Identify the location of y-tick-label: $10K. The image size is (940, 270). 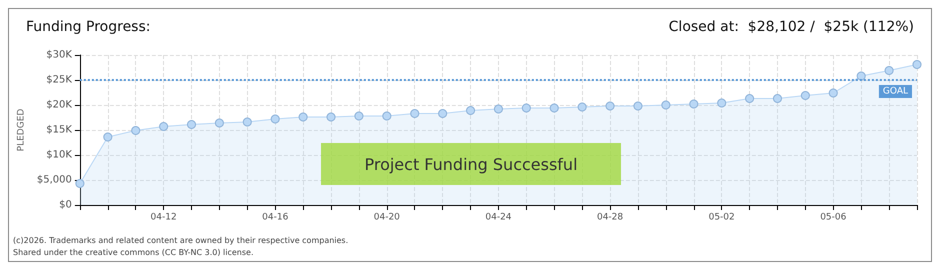
(59, 155).